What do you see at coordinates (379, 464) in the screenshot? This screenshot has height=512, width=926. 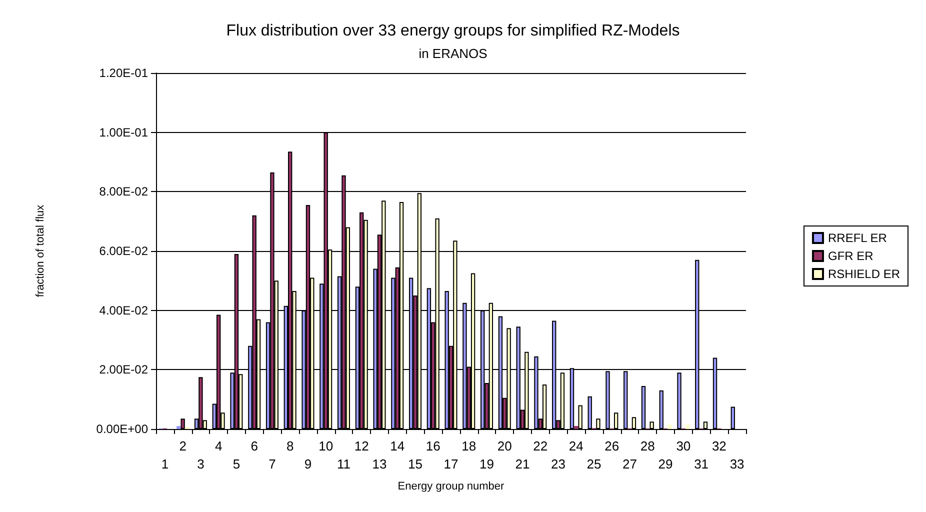 I see `x-tick-label: 13` at bounding box center [379, 464].